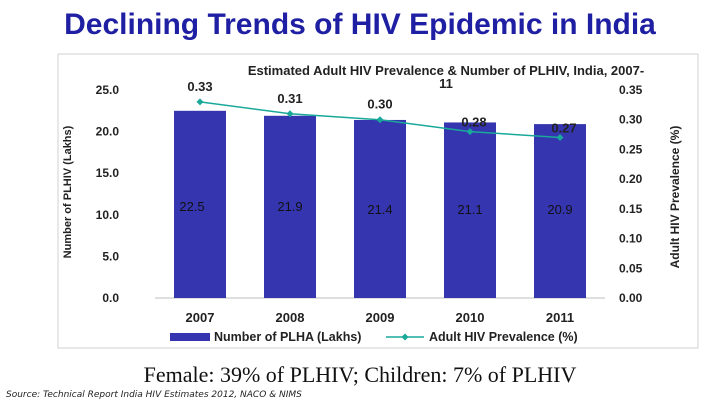 The width and height of the screenshot is (720, 405). Describe the element at coordinates (289, 98) in the screenshot. I see `prevalence-data-label: 0.31` at that location.